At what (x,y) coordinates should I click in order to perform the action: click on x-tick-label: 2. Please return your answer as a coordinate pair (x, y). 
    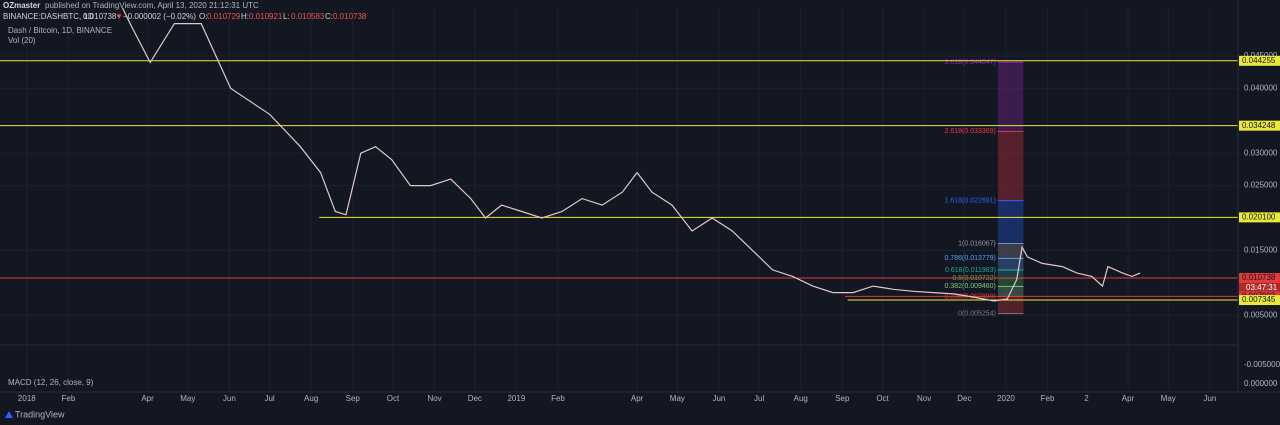
    Looking at the image, I should click on (1086, 398).